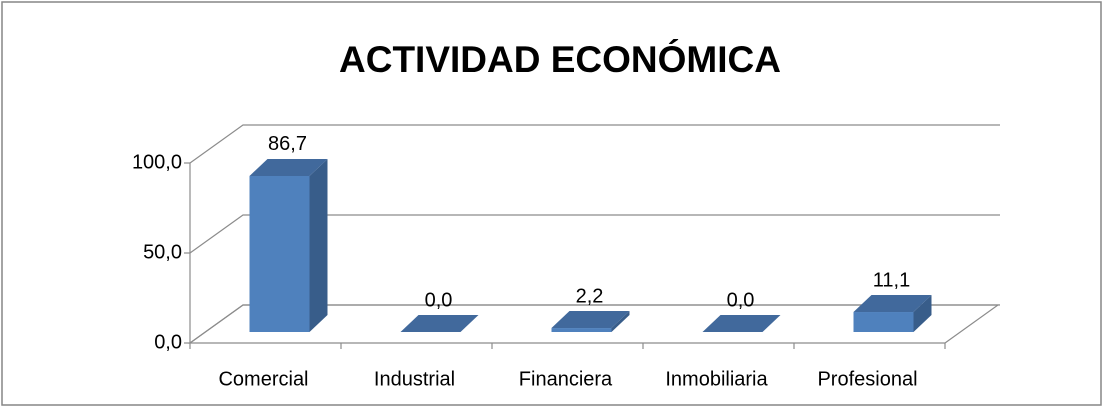 The width and height of the screenshot is (1104, 408). I want to click on x-tick-label: Financiera, so click(566, 379).